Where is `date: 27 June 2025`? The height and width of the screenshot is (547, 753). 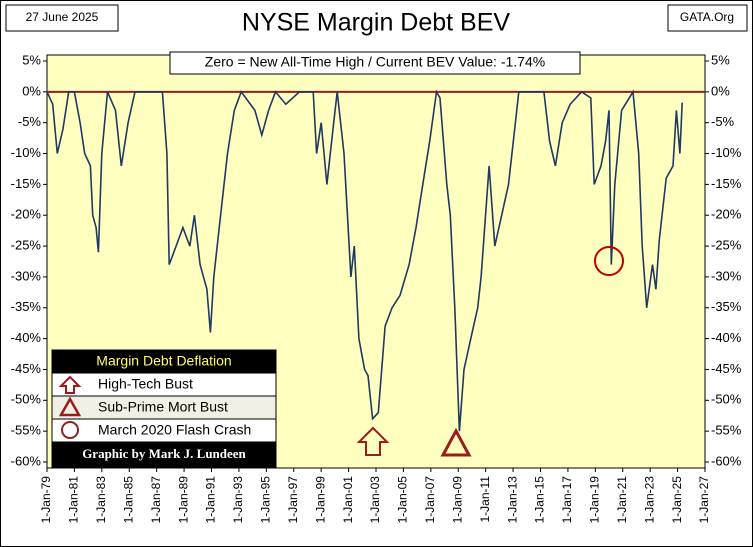 date: 27 June 2025 is located at coordinates (62, 17).